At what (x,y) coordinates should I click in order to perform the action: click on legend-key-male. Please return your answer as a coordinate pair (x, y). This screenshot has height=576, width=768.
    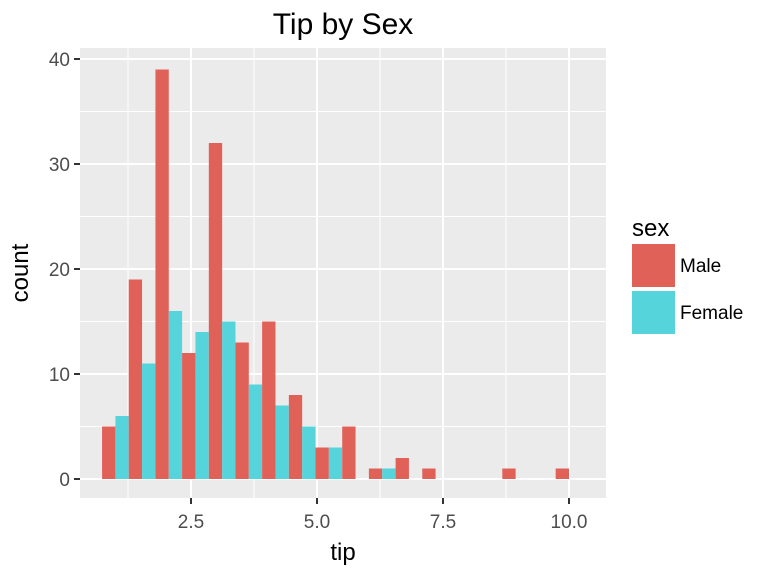
    Looking at the image, I should click on (653, 265).